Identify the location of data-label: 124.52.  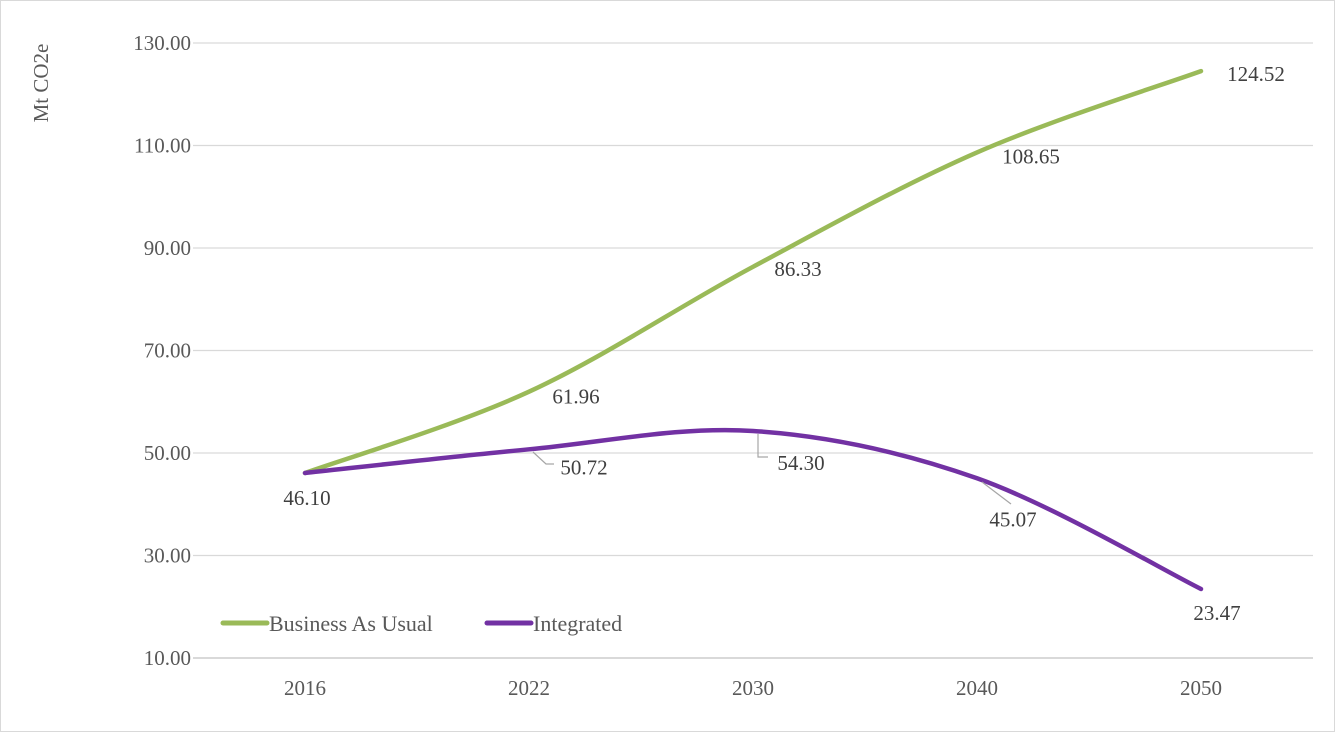
(1256, 74).